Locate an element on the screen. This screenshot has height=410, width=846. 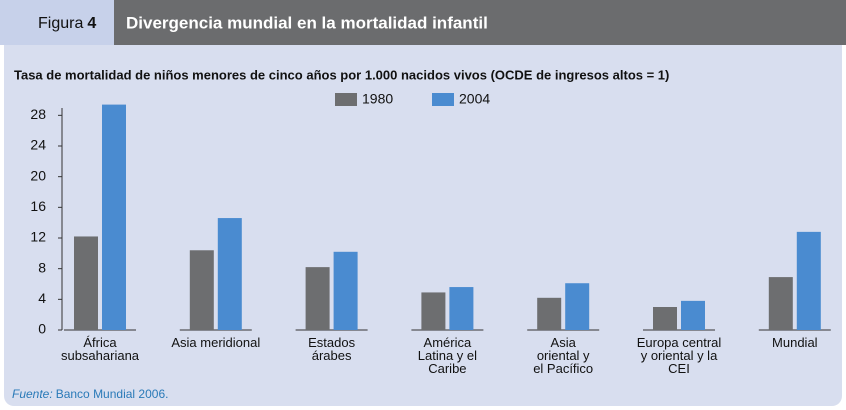
y-tick-label: 24 is located at coordinates (38, 145).